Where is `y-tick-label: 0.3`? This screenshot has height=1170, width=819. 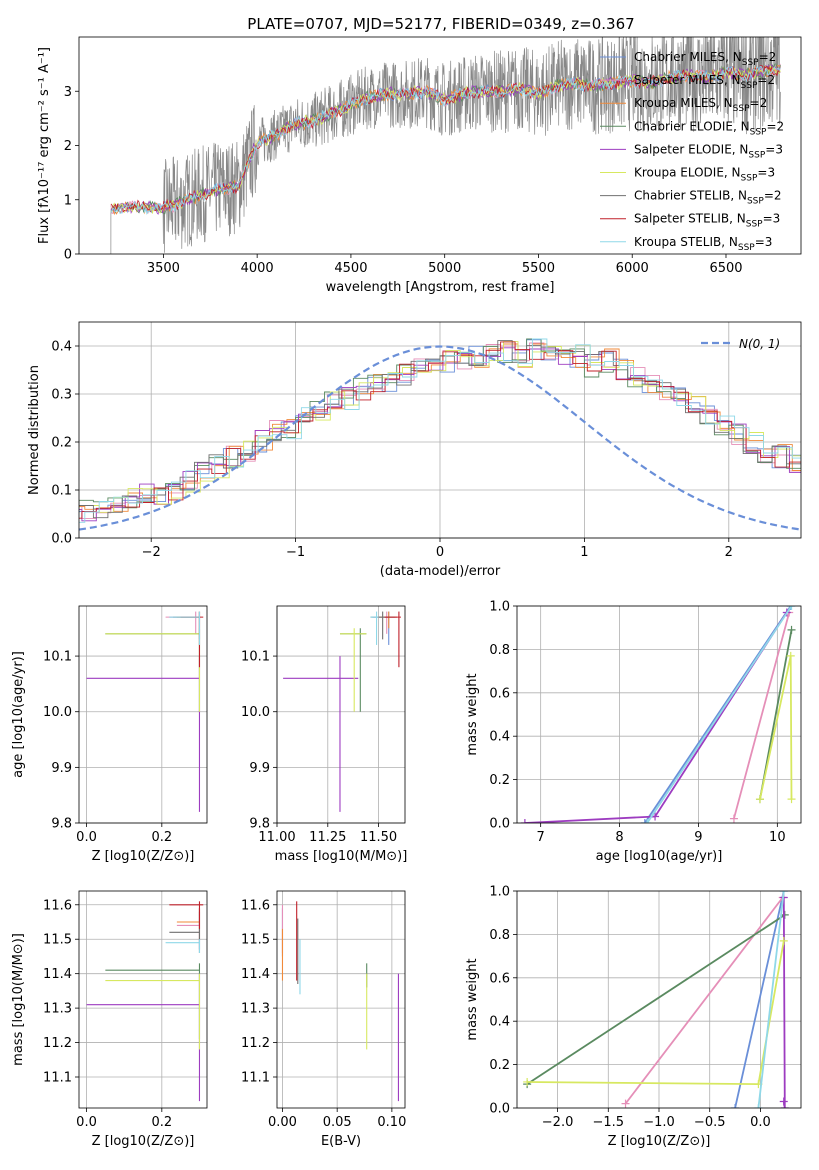 y-tick-label: 0.3 is located at coordinates (61, 395).